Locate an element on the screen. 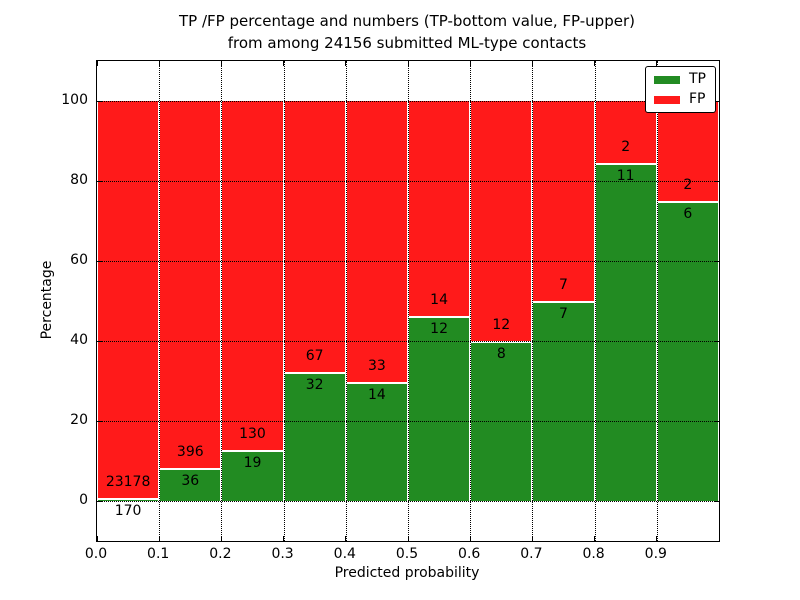 Image resolution: width=800 pixels, height=600 pixels. tp-count-label: 19 is located at coordinates (252, 463).